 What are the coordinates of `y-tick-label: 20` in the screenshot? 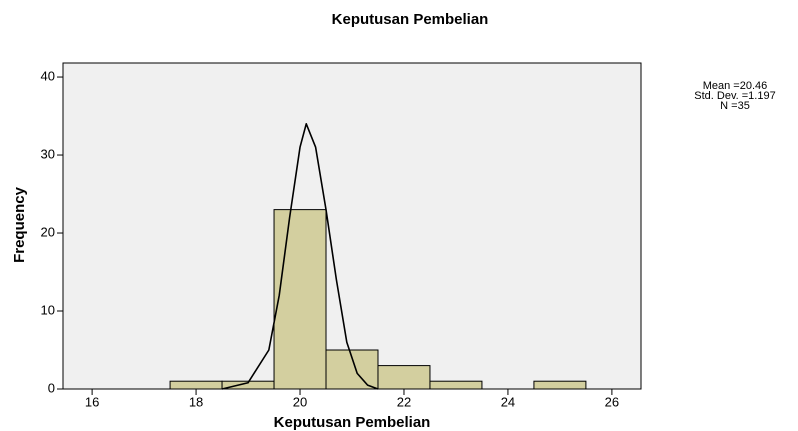 It's located at (48, 231).